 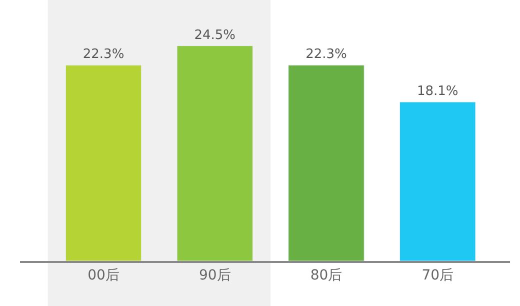 What do you see at coordinates (326, 276) in the screenshot?
I see `x-tick-label: 80后` at bounding box center [326, 276].